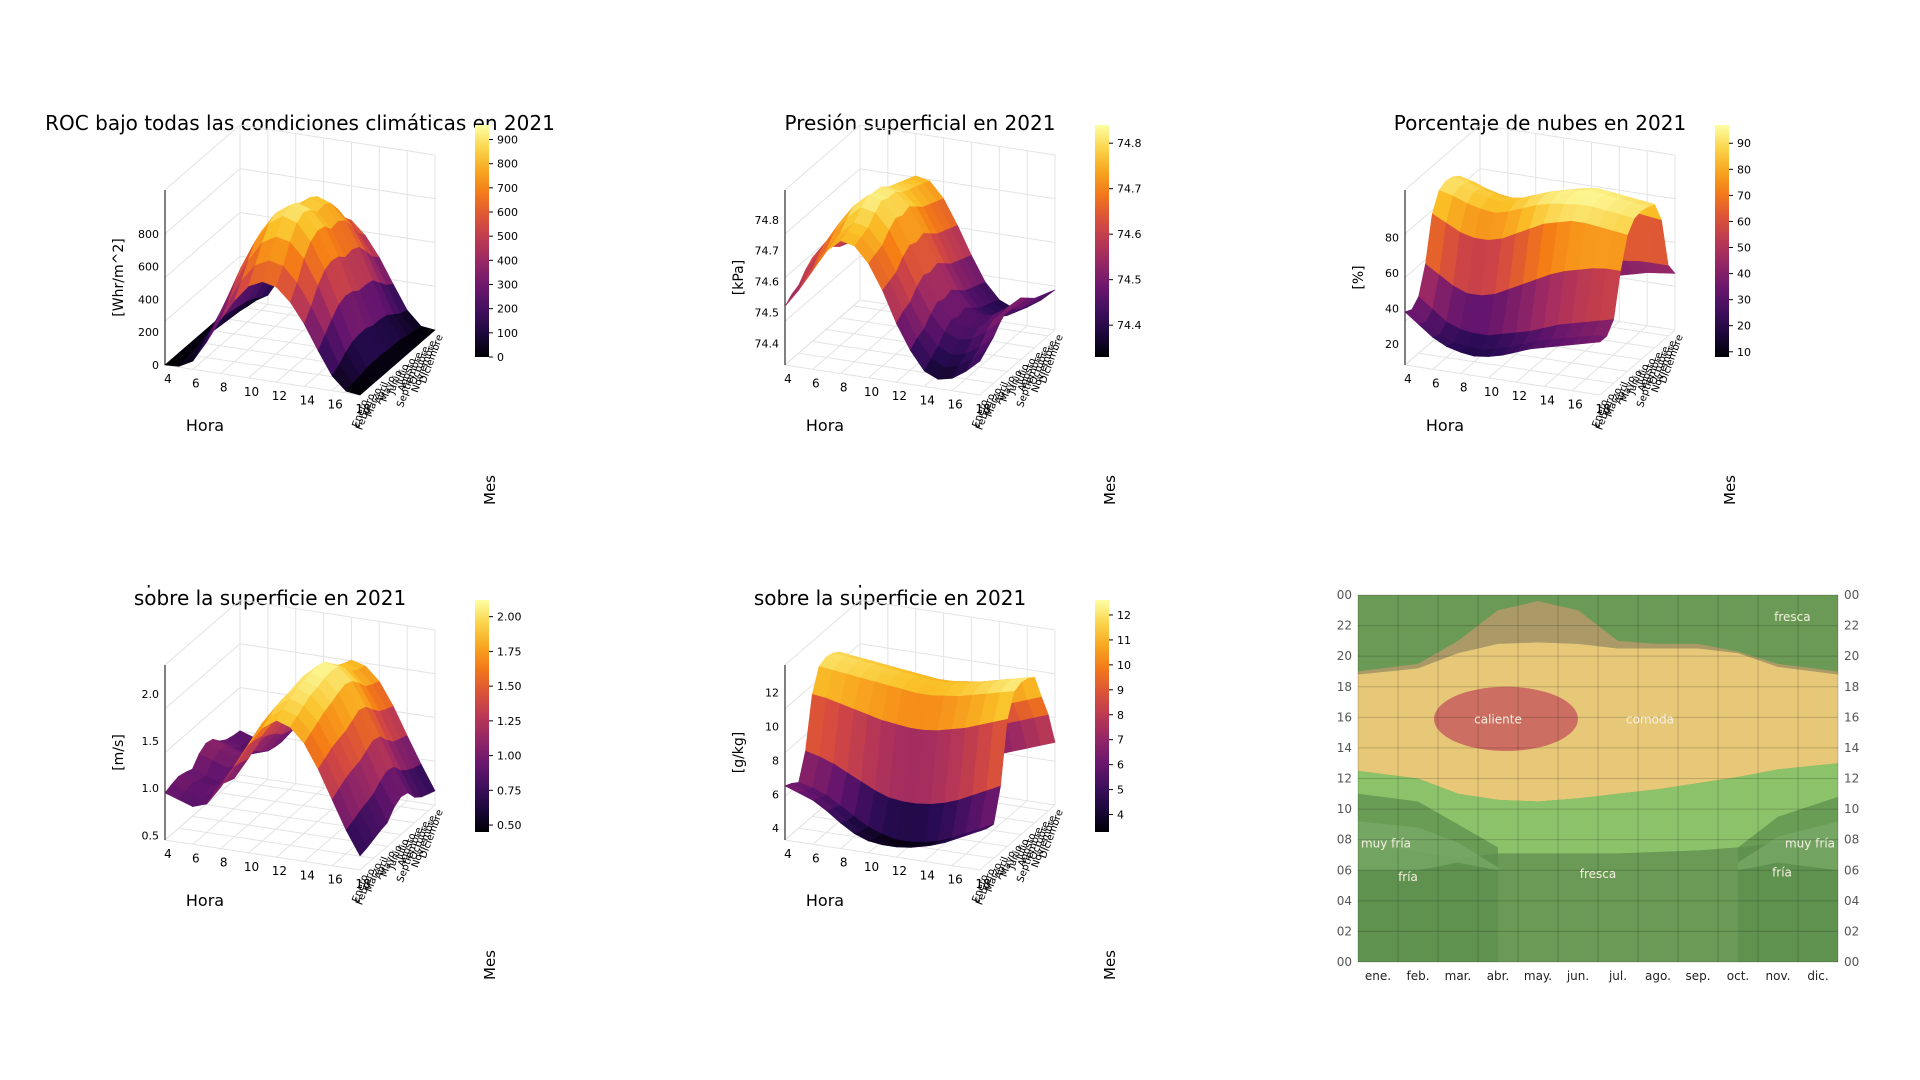  What do you see at coordinates (1392, 308) in the screenshot?
I see `z-tick-label: 40` at bounding box center [1392, 308].